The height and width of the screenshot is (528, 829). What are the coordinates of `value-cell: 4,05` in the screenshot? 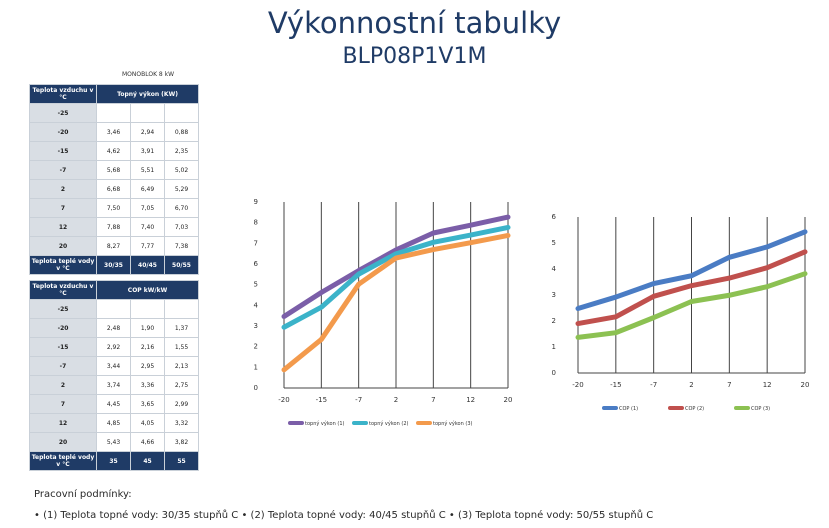 It's located at (147, 423).